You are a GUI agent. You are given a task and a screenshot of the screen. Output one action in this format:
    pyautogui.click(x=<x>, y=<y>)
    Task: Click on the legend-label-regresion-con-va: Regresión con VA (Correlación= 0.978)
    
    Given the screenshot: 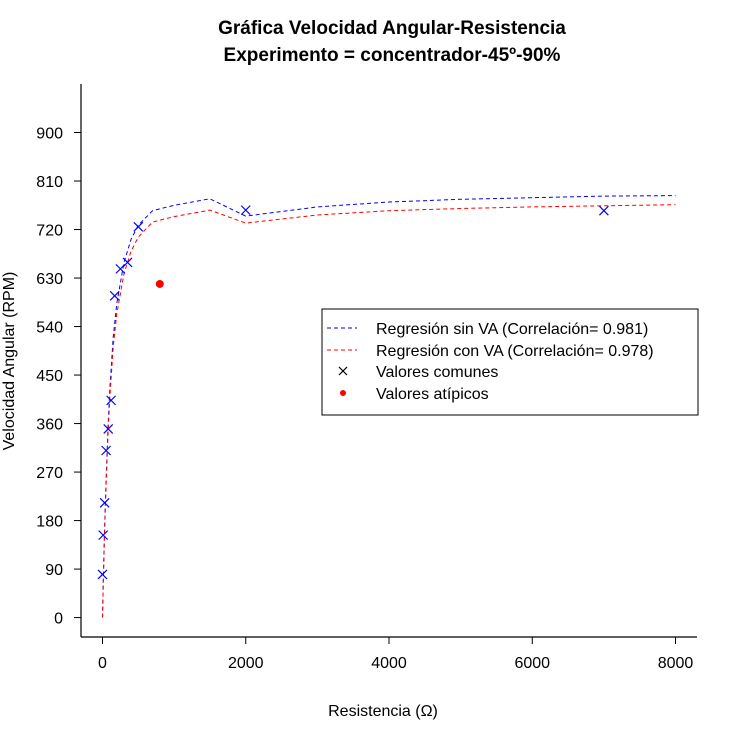 What is the action you would take?
    pyautogui.click(x=515, y=351)
    